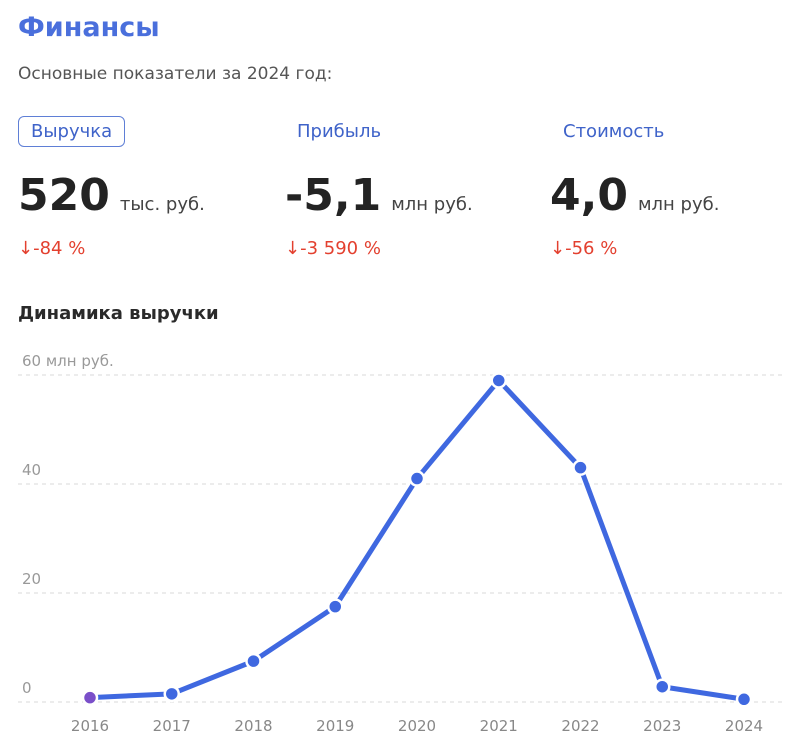 This screenshot has width=800, height=750. I want to click on metric-profit: -5,1 млн руб., so click(379, 195).